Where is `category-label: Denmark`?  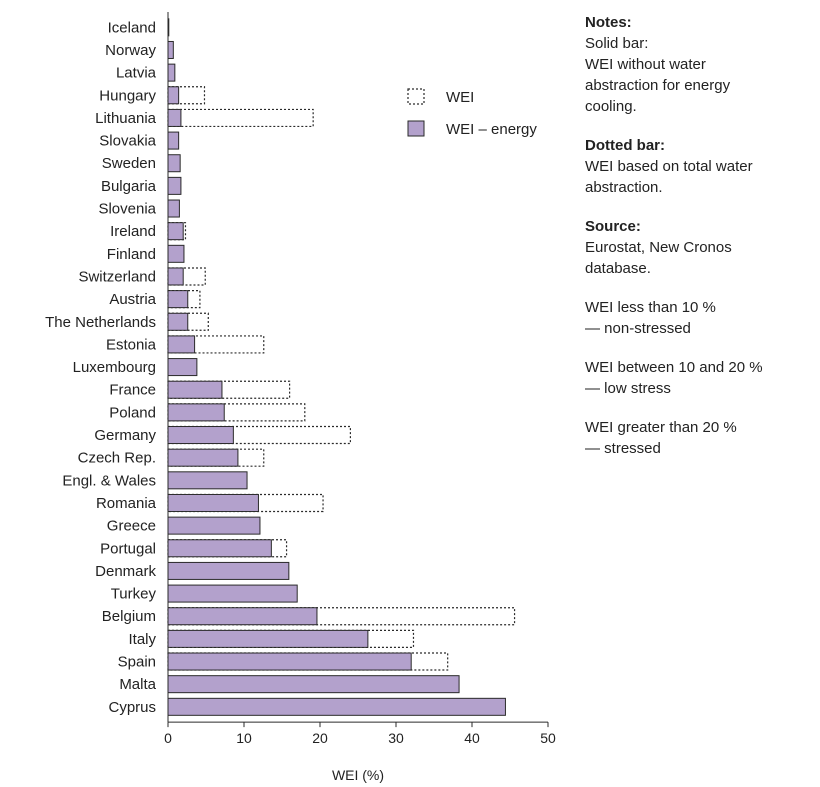
category-label: Denmark is located at coordinates (125, 571).